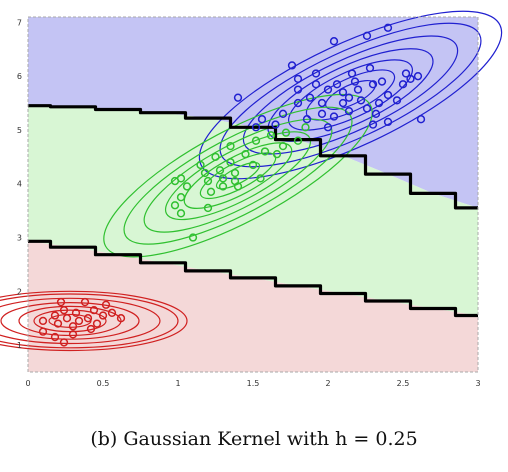  What do you see at coordinates (327, 383) in the screenshot?
I see `x-tick-label: 2` at bounding box center [327, 383].